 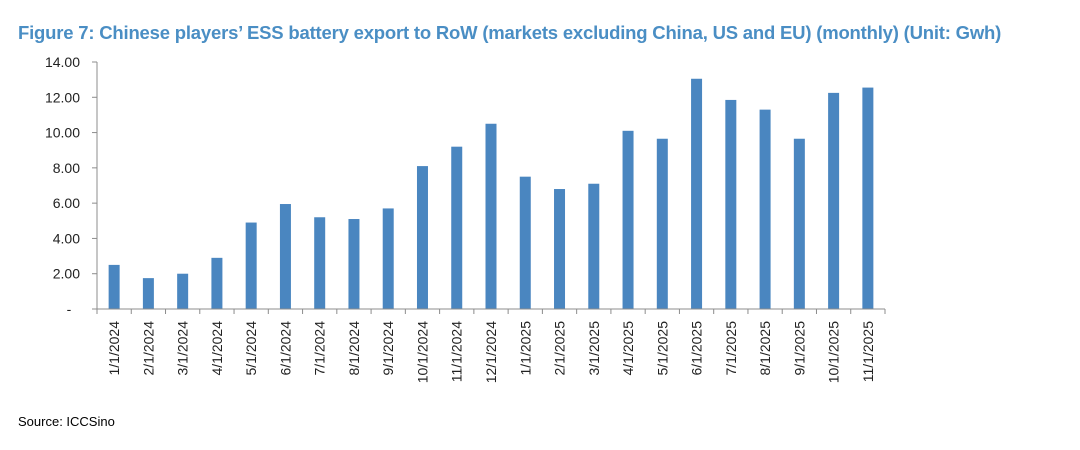 What do you see at coordinates (388, 258) in the screenshot?
I see `bar-9-1-2024` at bounding box center [388, 258].